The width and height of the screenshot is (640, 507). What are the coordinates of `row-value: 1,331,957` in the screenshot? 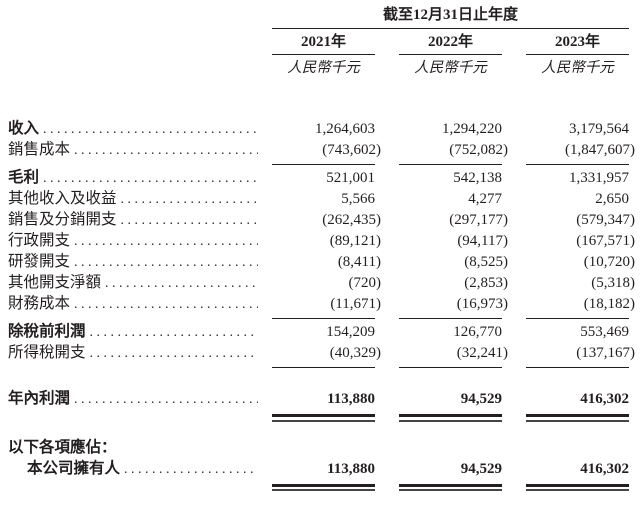 It's located at (599, 178).